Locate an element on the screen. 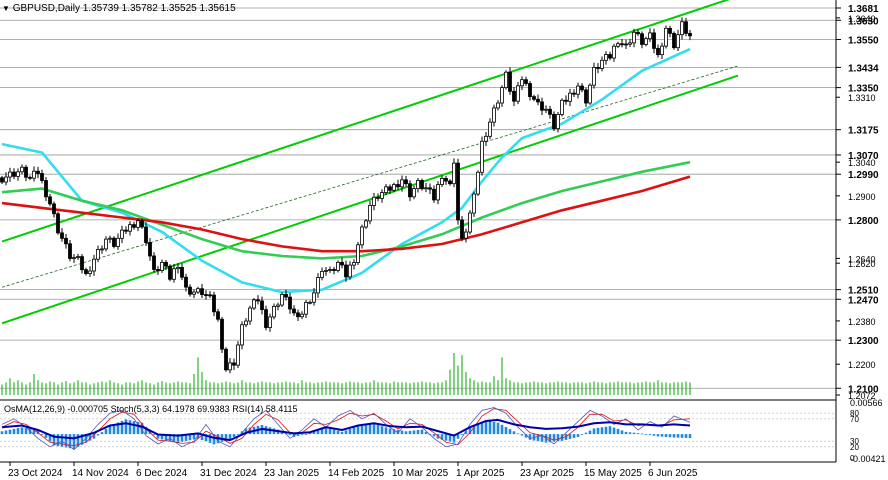  price-level-label: 1.2100 is located at coordinates (863, 389).